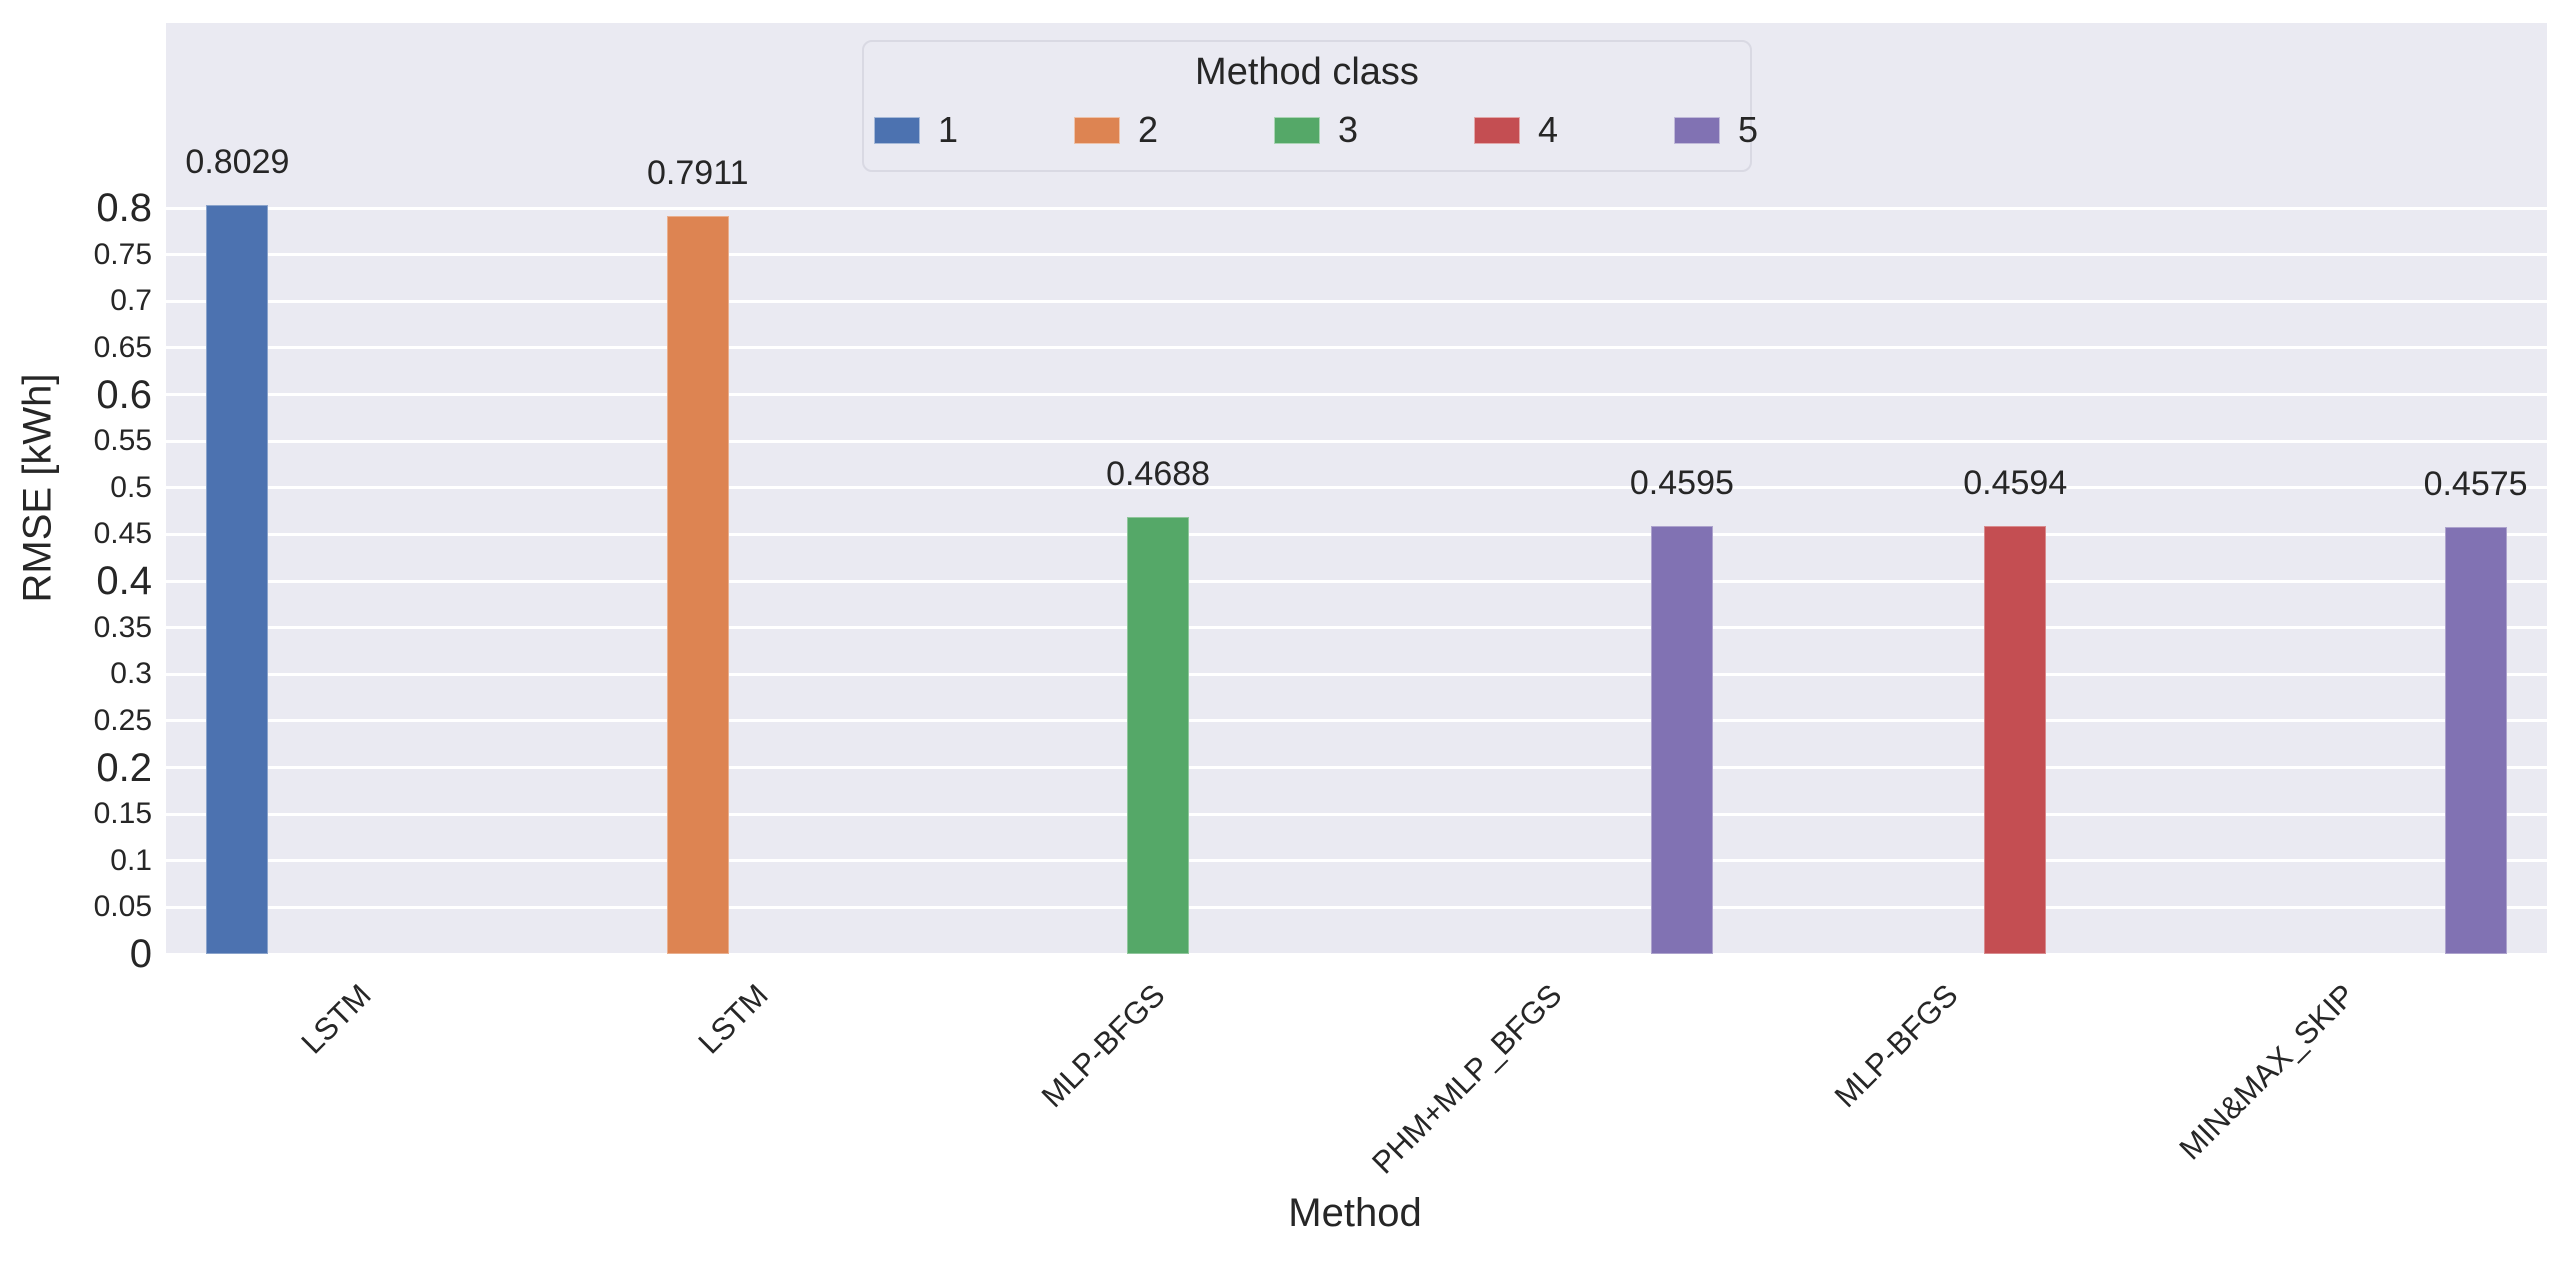  I want to click on legend-entry-5: 5, so click(1716, 130).